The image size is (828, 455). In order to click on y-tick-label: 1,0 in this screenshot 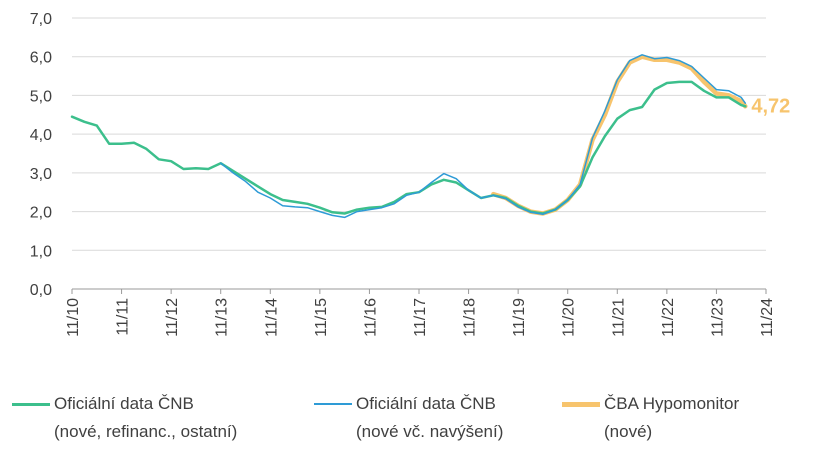, I will do `click(41, 251)`.